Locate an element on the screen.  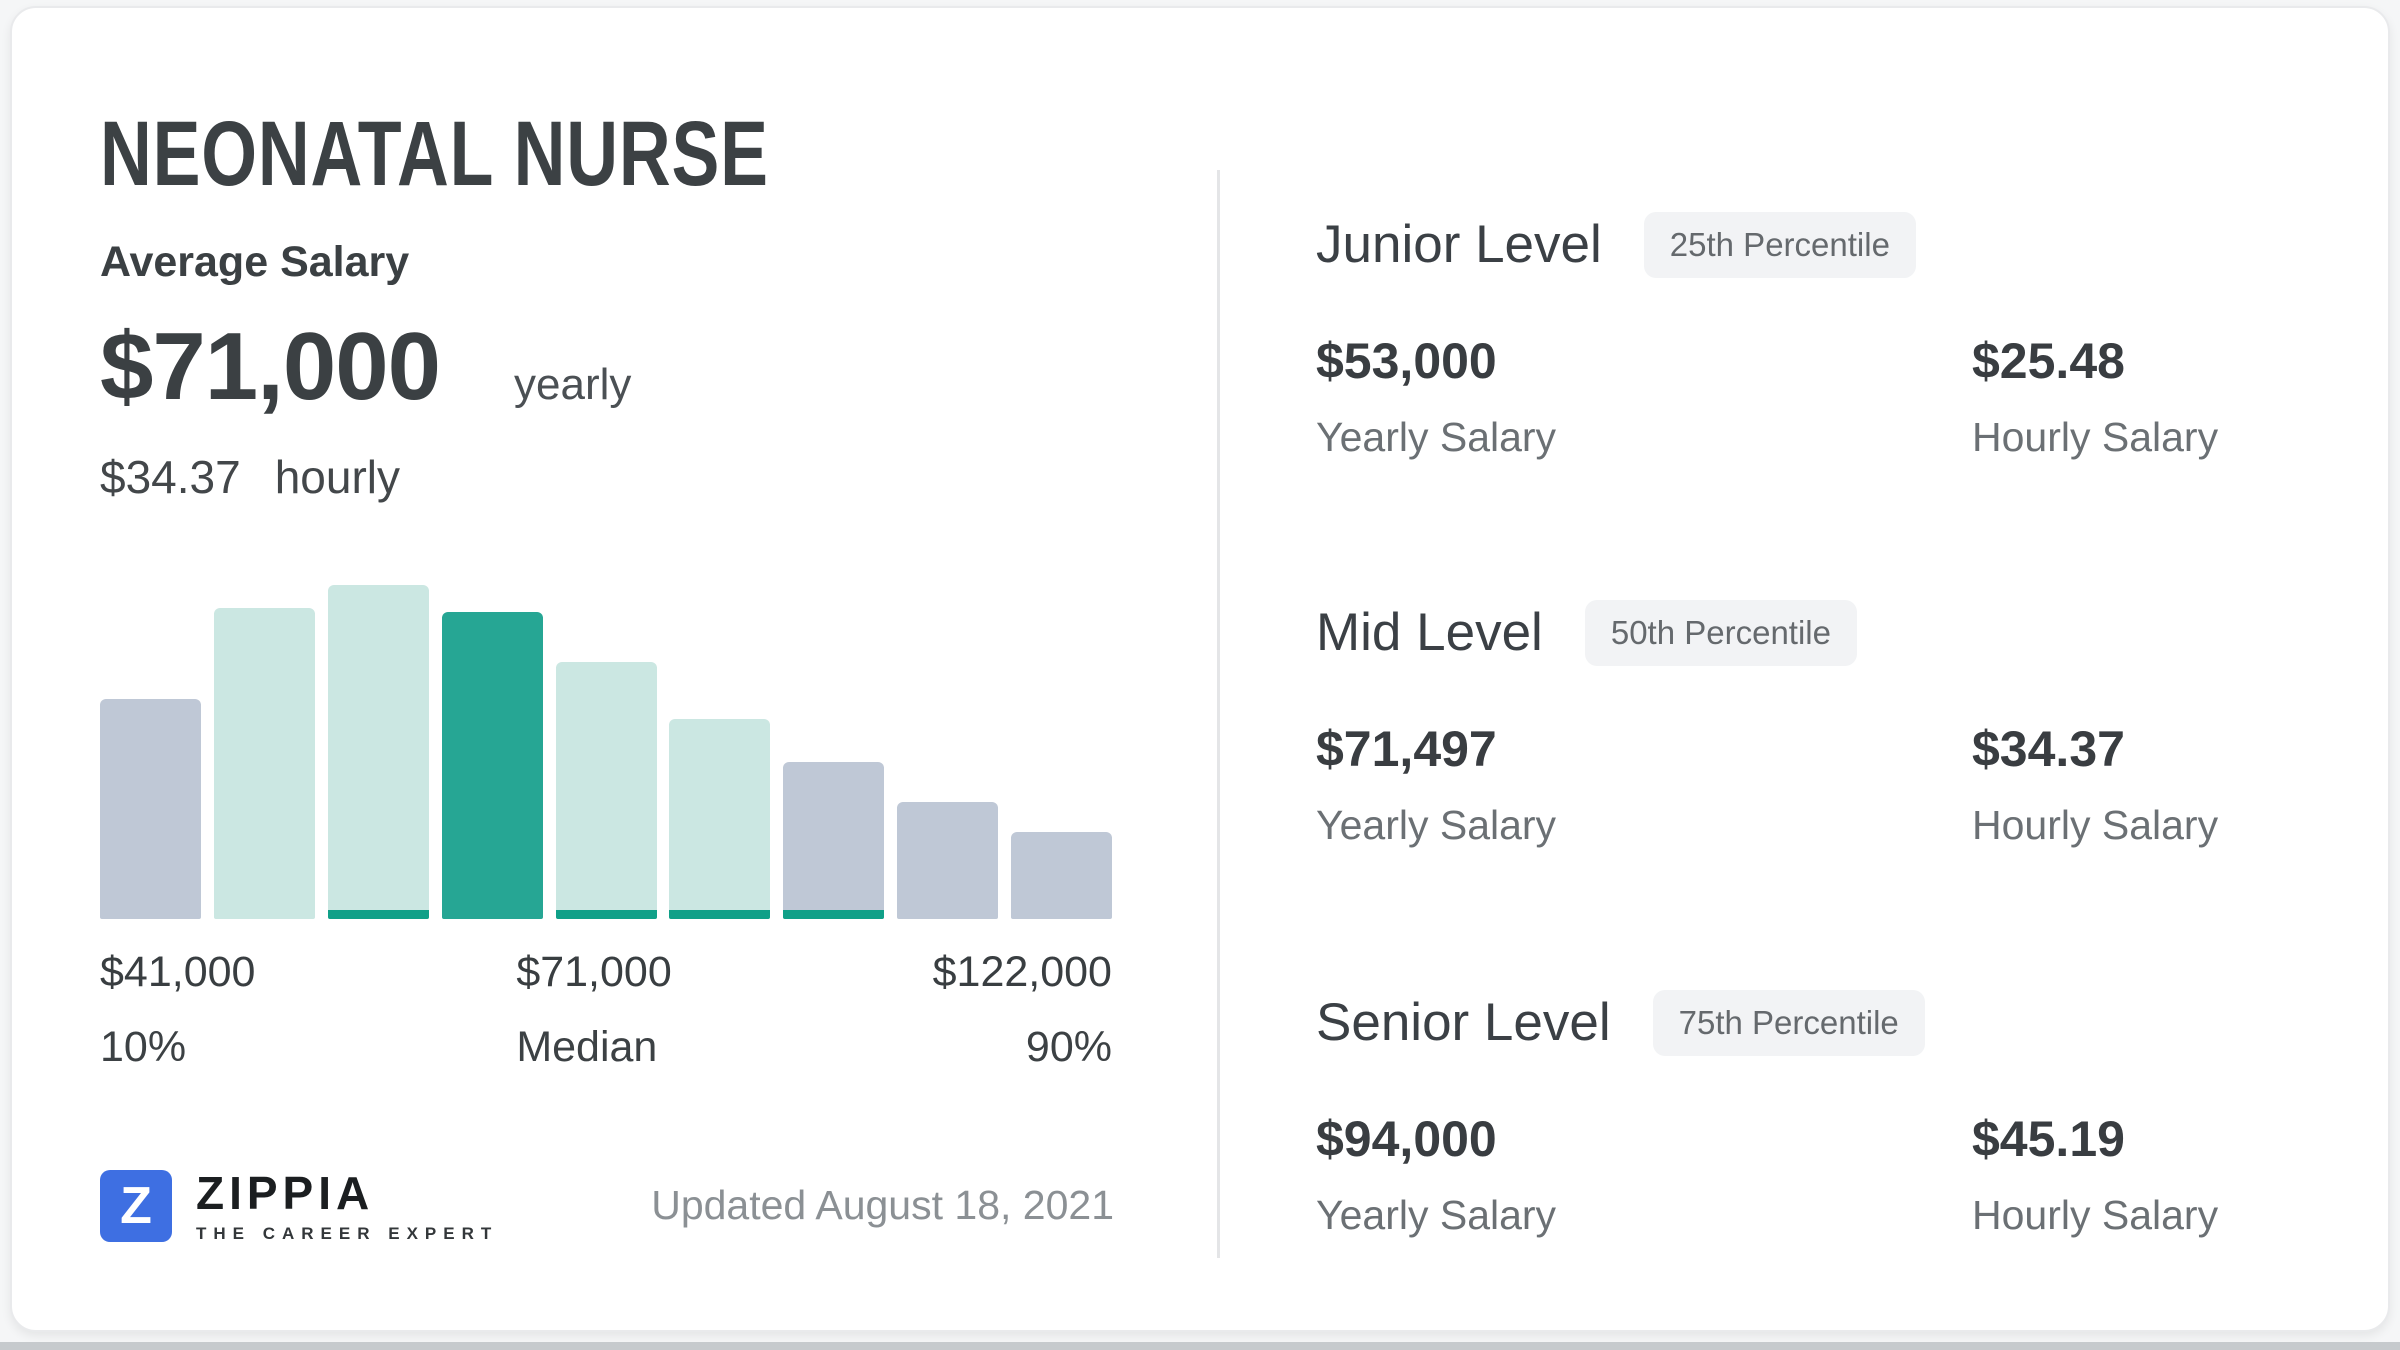
level-heading-row: Mid Level 50th Percentile is located at coordinates (1826, 633).